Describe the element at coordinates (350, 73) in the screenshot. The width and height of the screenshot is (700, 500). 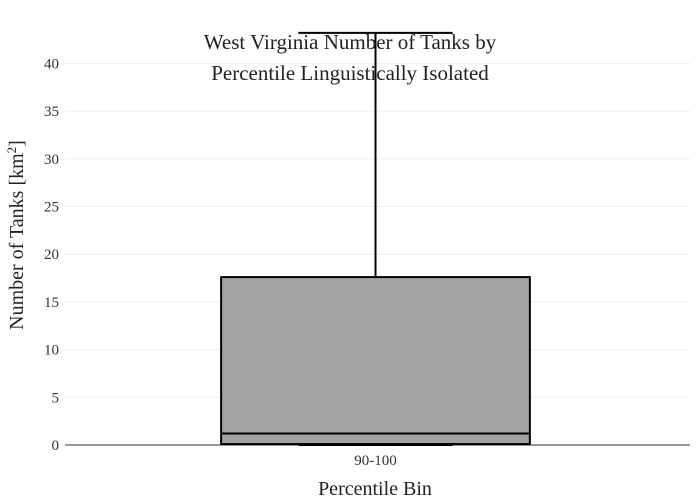
I see `chart-title-line-2: Percentile Linguistically Isolated` at that location.